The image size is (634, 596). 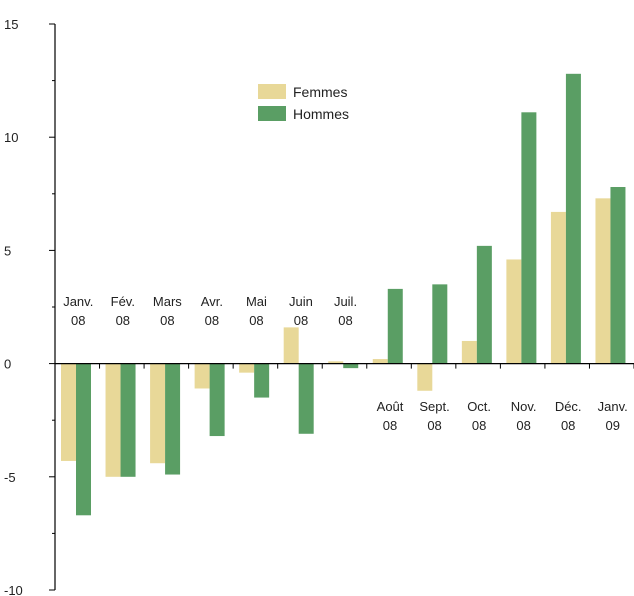 I want to click on x-tick-label-month: Août, so click(x=390, y=406).